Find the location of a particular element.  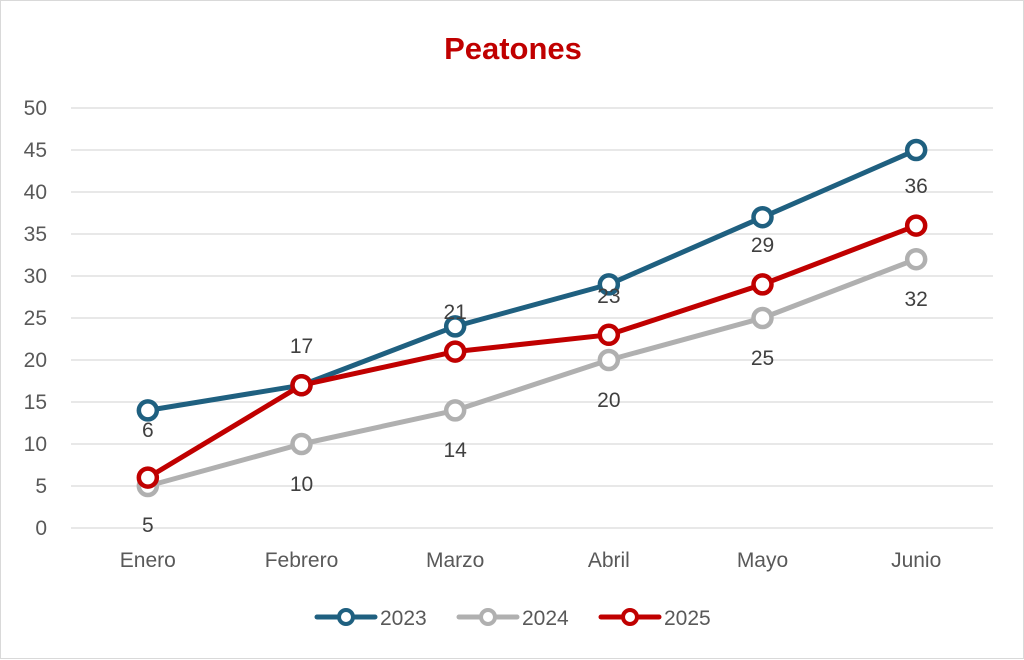

legend-item-2024: 2024 is located at coordinates (512, 618).